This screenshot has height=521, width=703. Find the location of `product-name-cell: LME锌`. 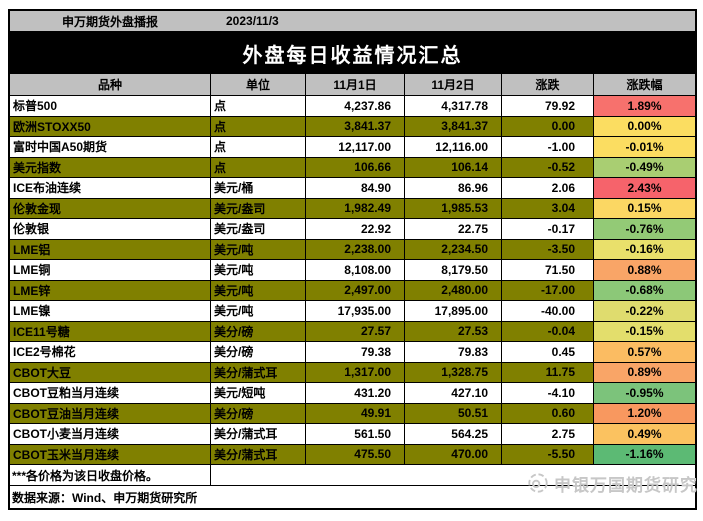

product-name-cell: LME锌 is located at coordinates (110, 290).